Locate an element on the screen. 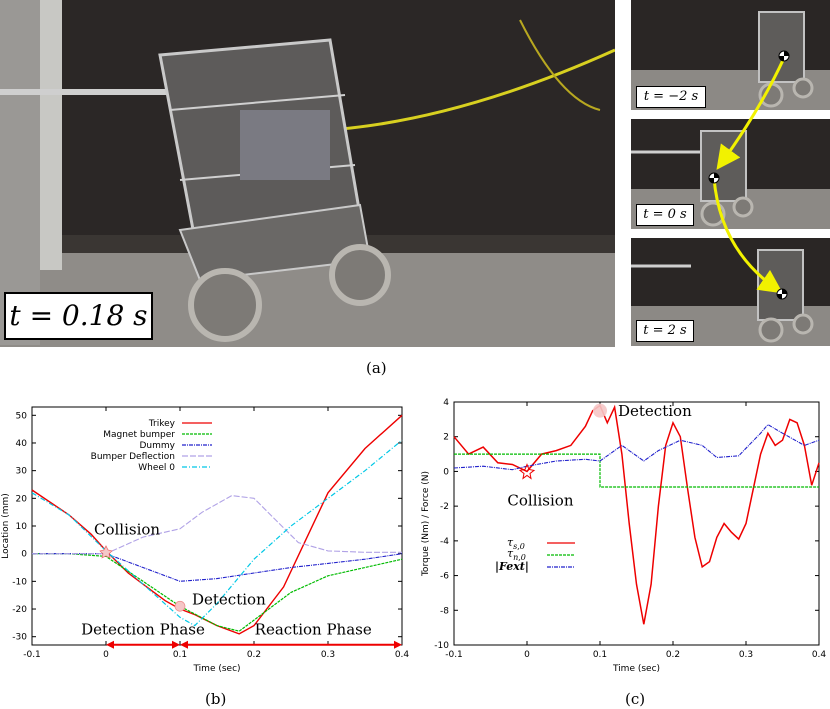  thumb-1-time-label: t = −2 s is located at coordinates (671, 97).